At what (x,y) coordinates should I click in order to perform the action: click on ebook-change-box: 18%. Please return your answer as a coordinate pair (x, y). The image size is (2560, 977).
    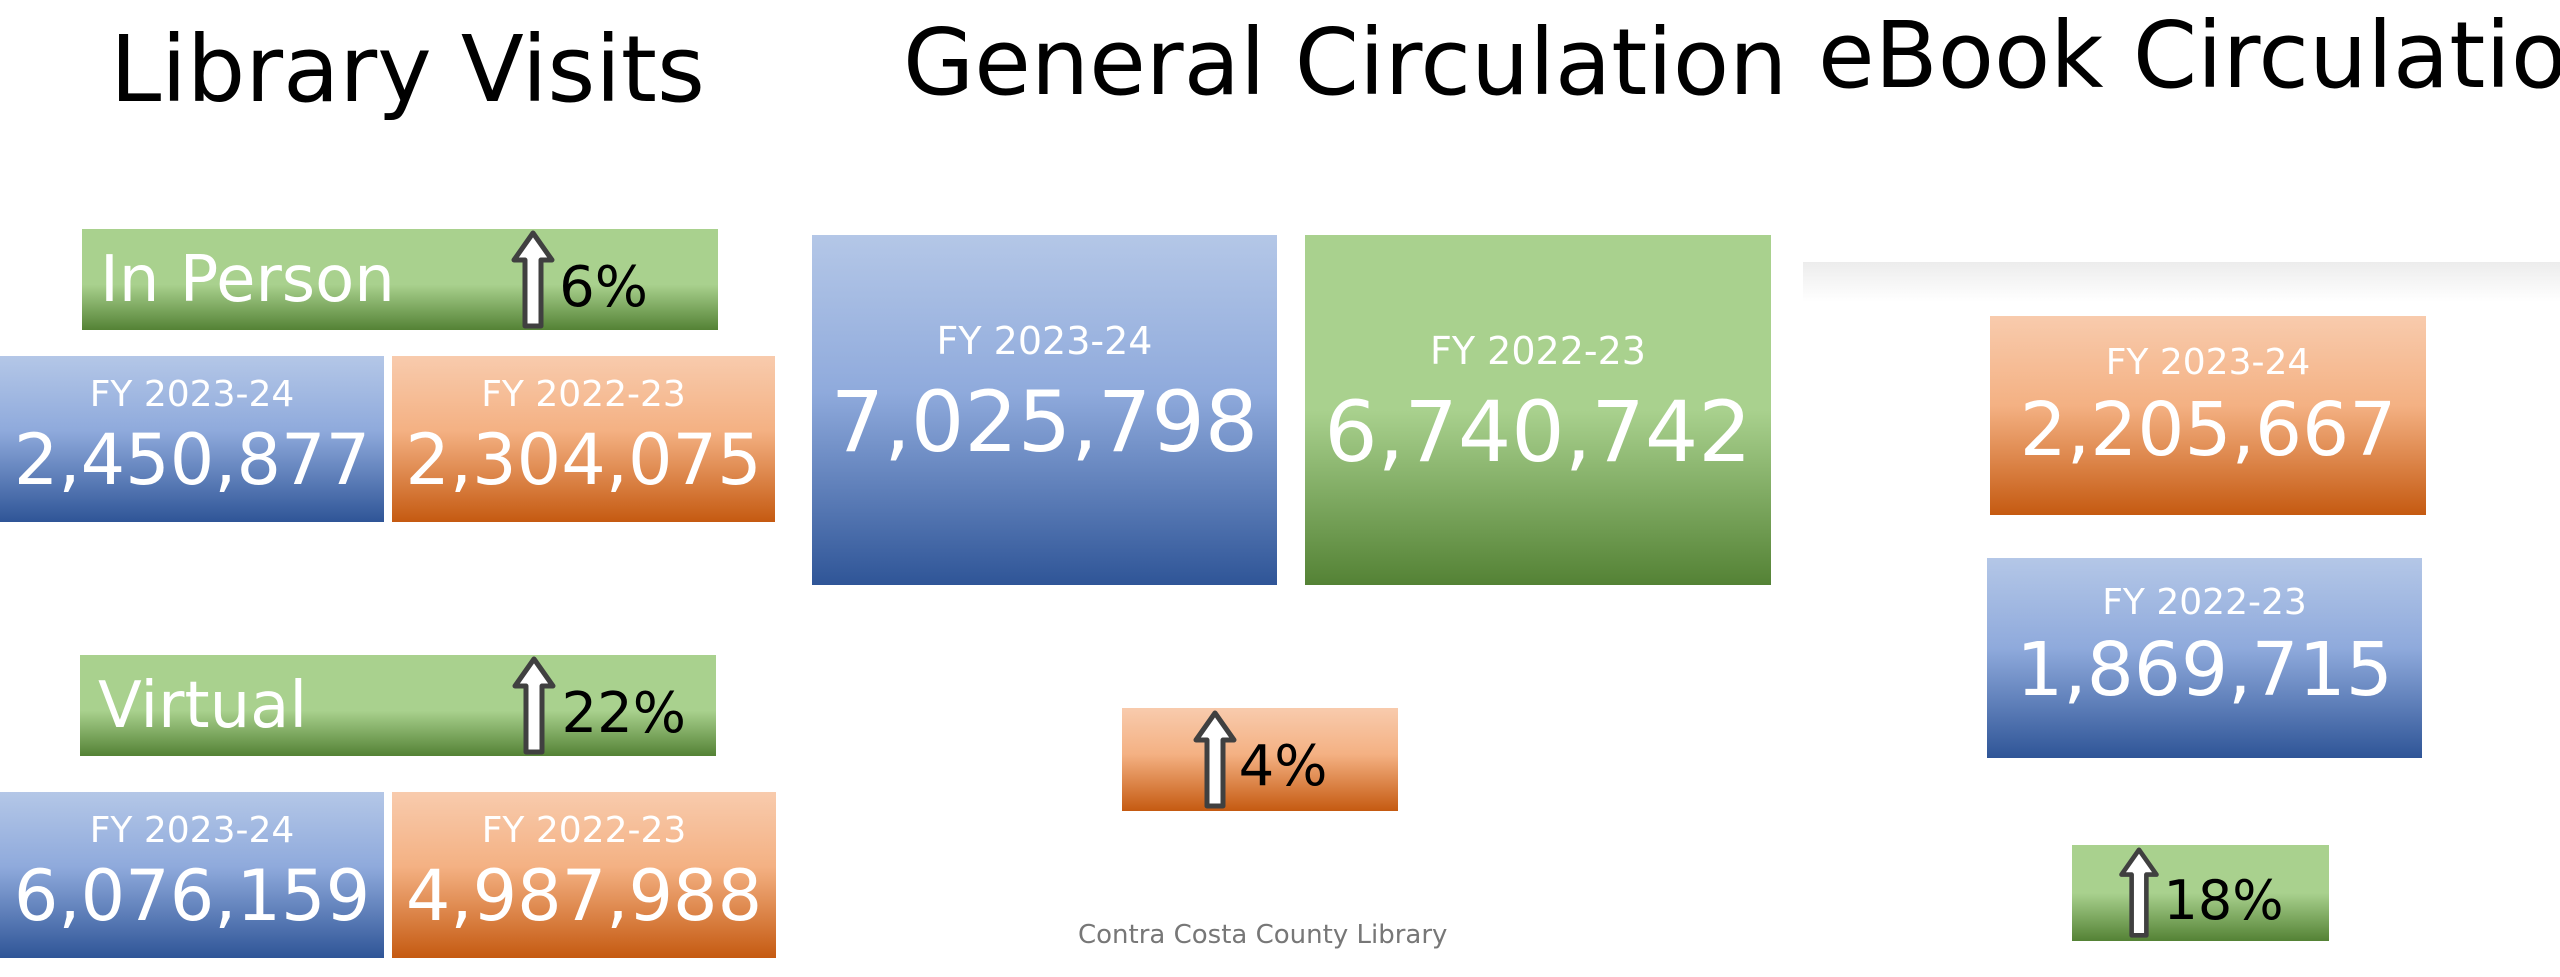
    Looking at the image, I should click on (2200, 893).